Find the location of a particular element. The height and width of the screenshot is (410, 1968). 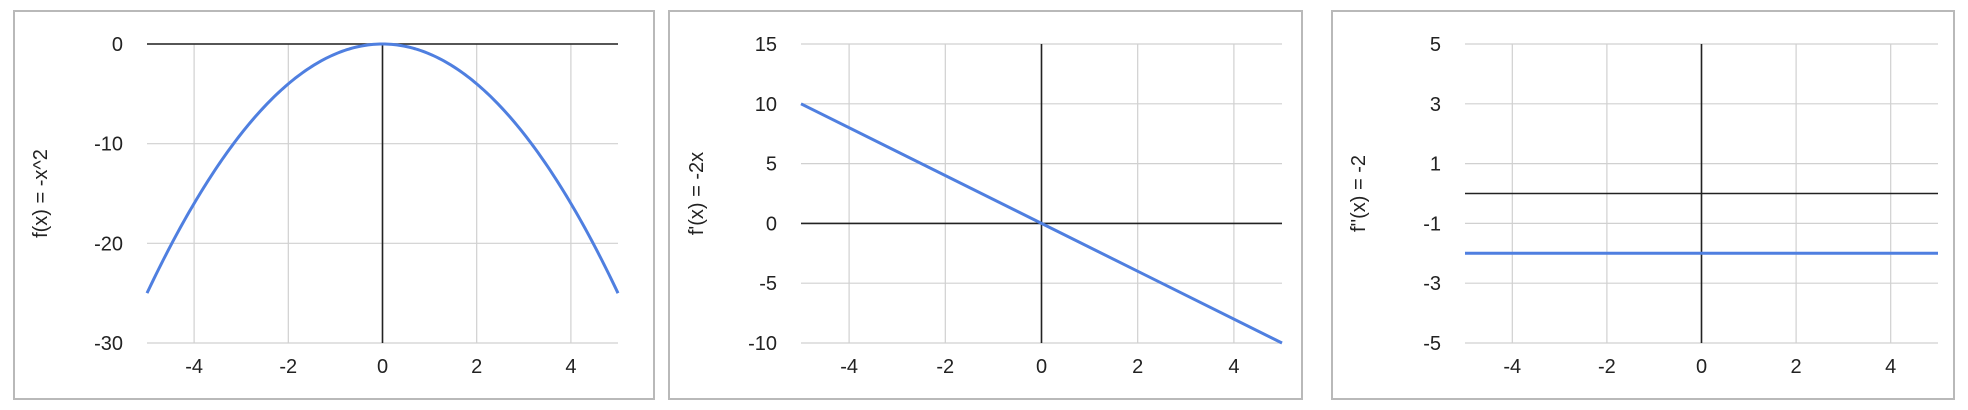

y-tick-label: 1 is located at coordinates (1435, 165).